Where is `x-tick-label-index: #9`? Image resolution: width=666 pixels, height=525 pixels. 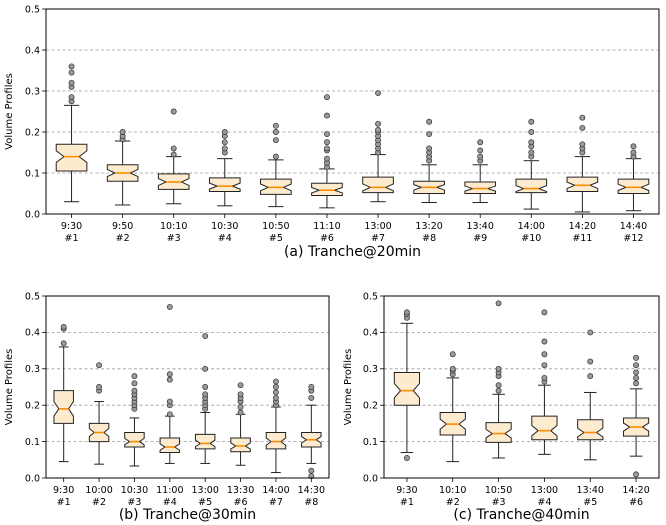
x-tick-label-index: #9 is located at coordinates (480, 238).